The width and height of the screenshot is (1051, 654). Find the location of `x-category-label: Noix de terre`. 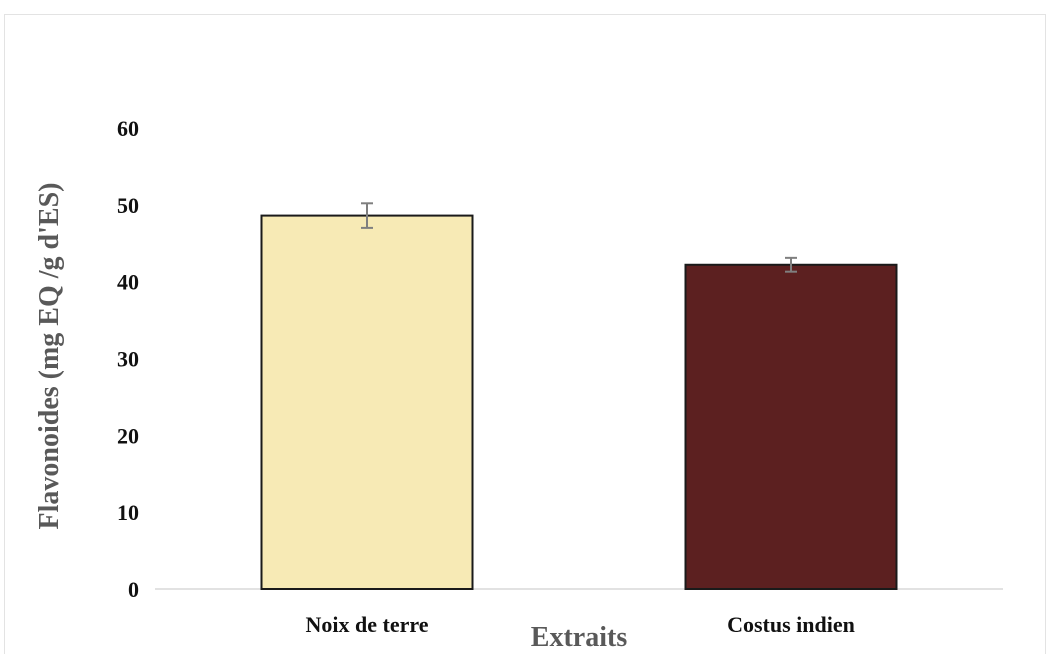

x-category-label: Noix de terre is located at coordinates (367, 624).